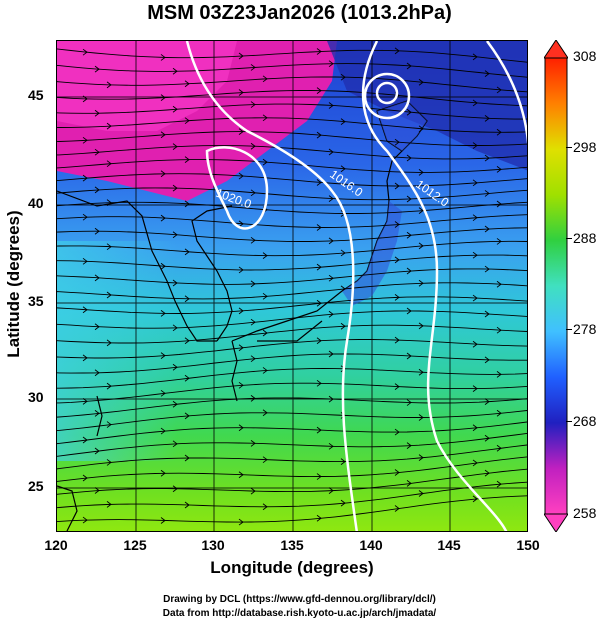 Image resolution: width=599 pixels, height=625 pixels. What do you see at coordinates (36, 301) in the screenshot?
I see `y-tick-35: 35` at bounding box center [36, 301].